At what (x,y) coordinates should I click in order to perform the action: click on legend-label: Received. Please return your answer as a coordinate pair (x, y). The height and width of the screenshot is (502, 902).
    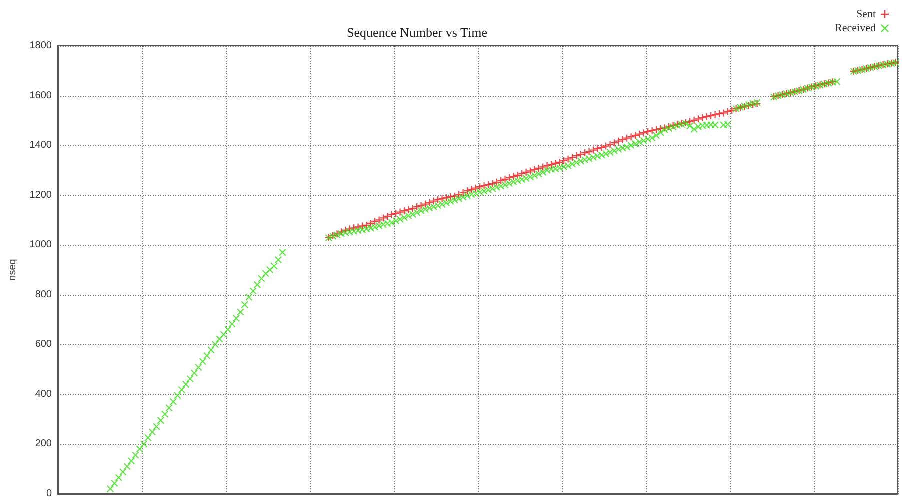
    Looking at the image, I should click on (855, 28).